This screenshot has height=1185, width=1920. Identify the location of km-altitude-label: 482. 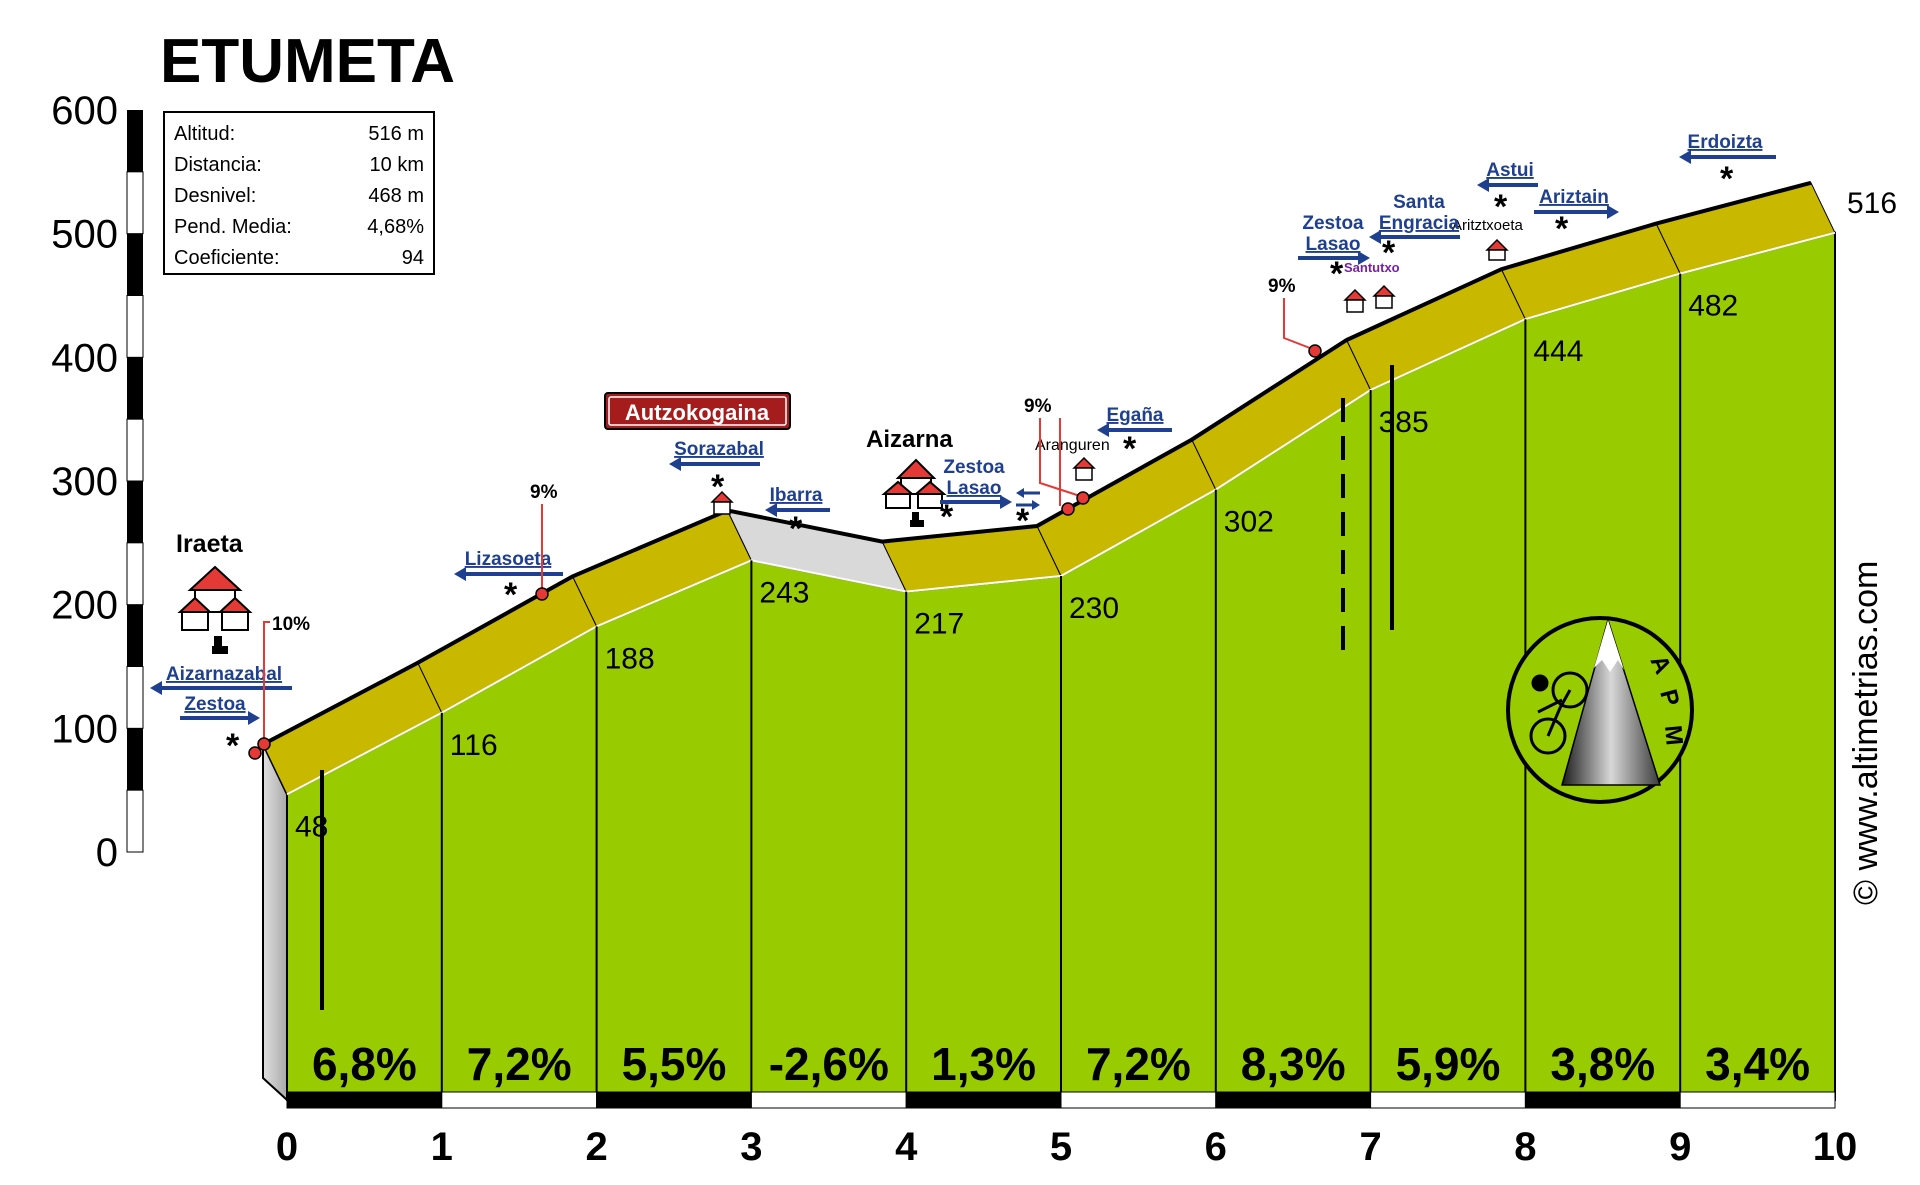
(1713, 306).